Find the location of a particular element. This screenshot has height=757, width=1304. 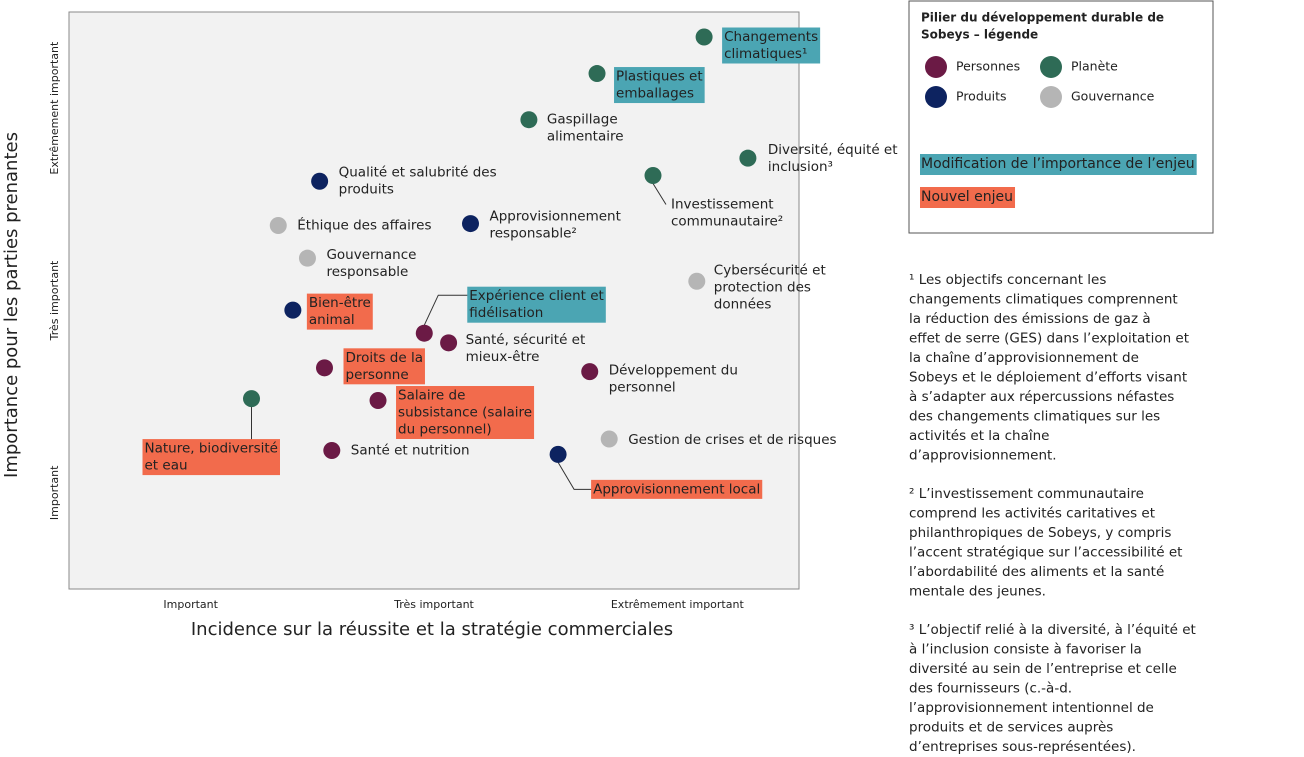

footnote: philanthropiques de Sobeys, y compris is located at coordinates (1040, 533).